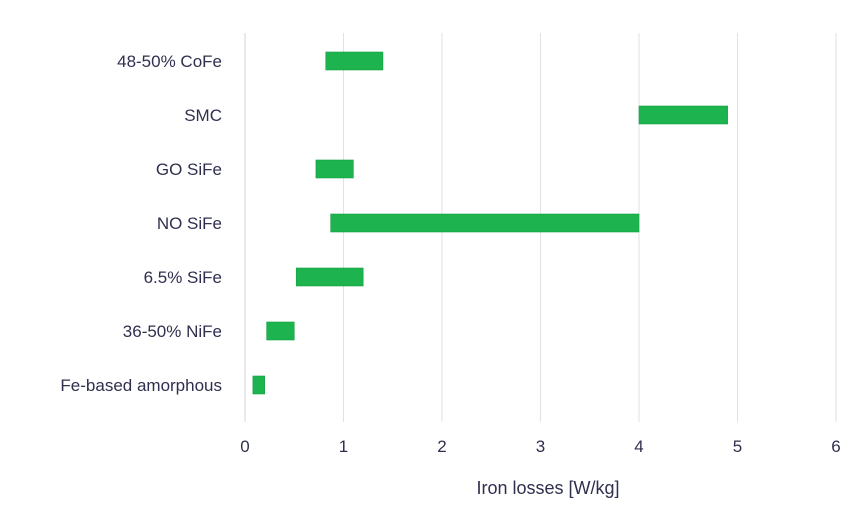  I want to click on x-tick-label: 4, so click(638, 446).